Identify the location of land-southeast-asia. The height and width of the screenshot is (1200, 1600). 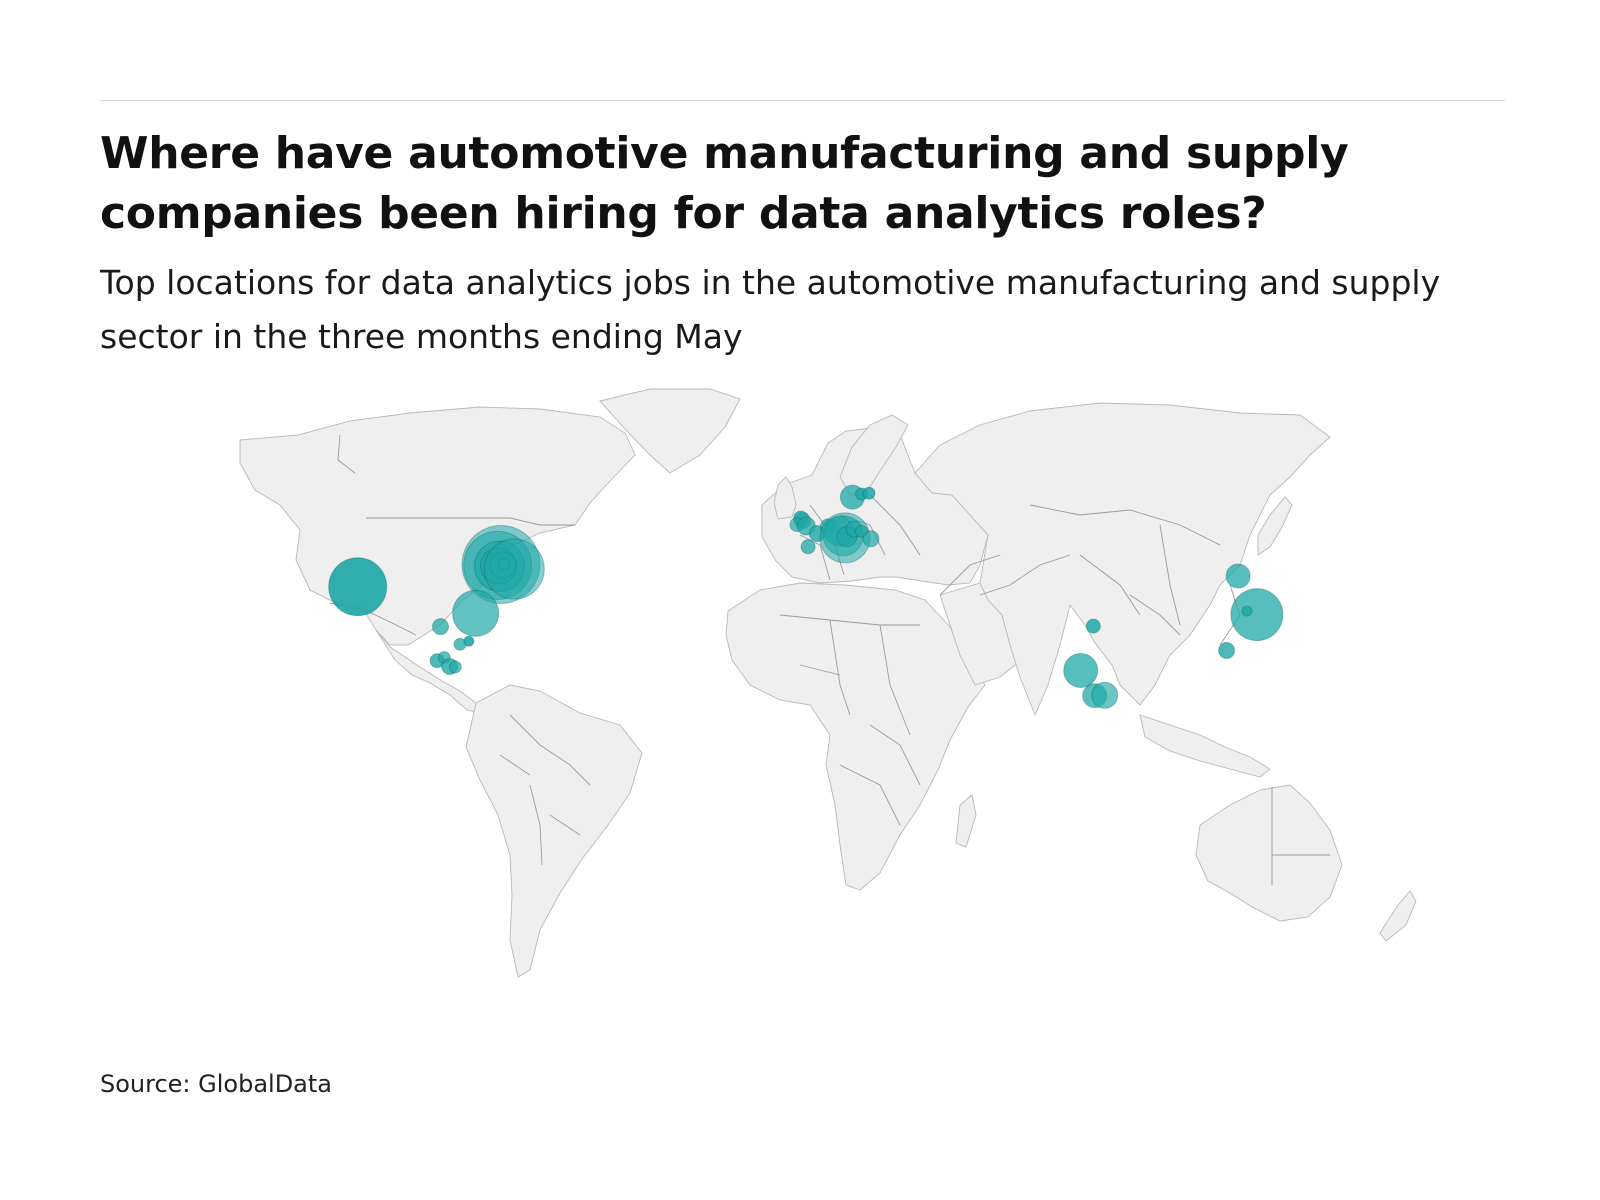
(1205, 746).